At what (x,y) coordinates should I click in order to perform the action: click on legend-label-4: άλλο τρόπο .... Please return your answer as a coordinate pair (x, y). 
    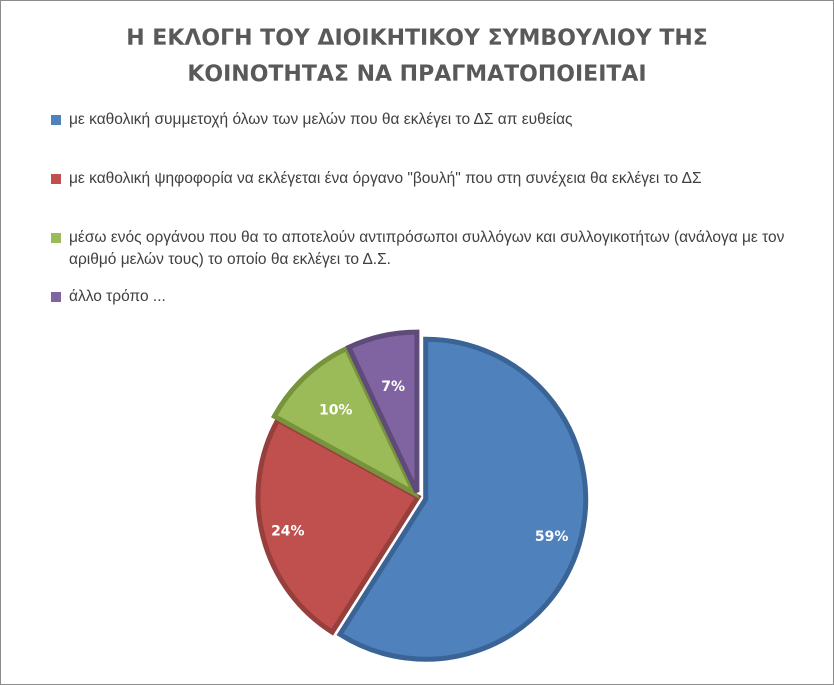
    Looking at the image, I should click on (117, 296).